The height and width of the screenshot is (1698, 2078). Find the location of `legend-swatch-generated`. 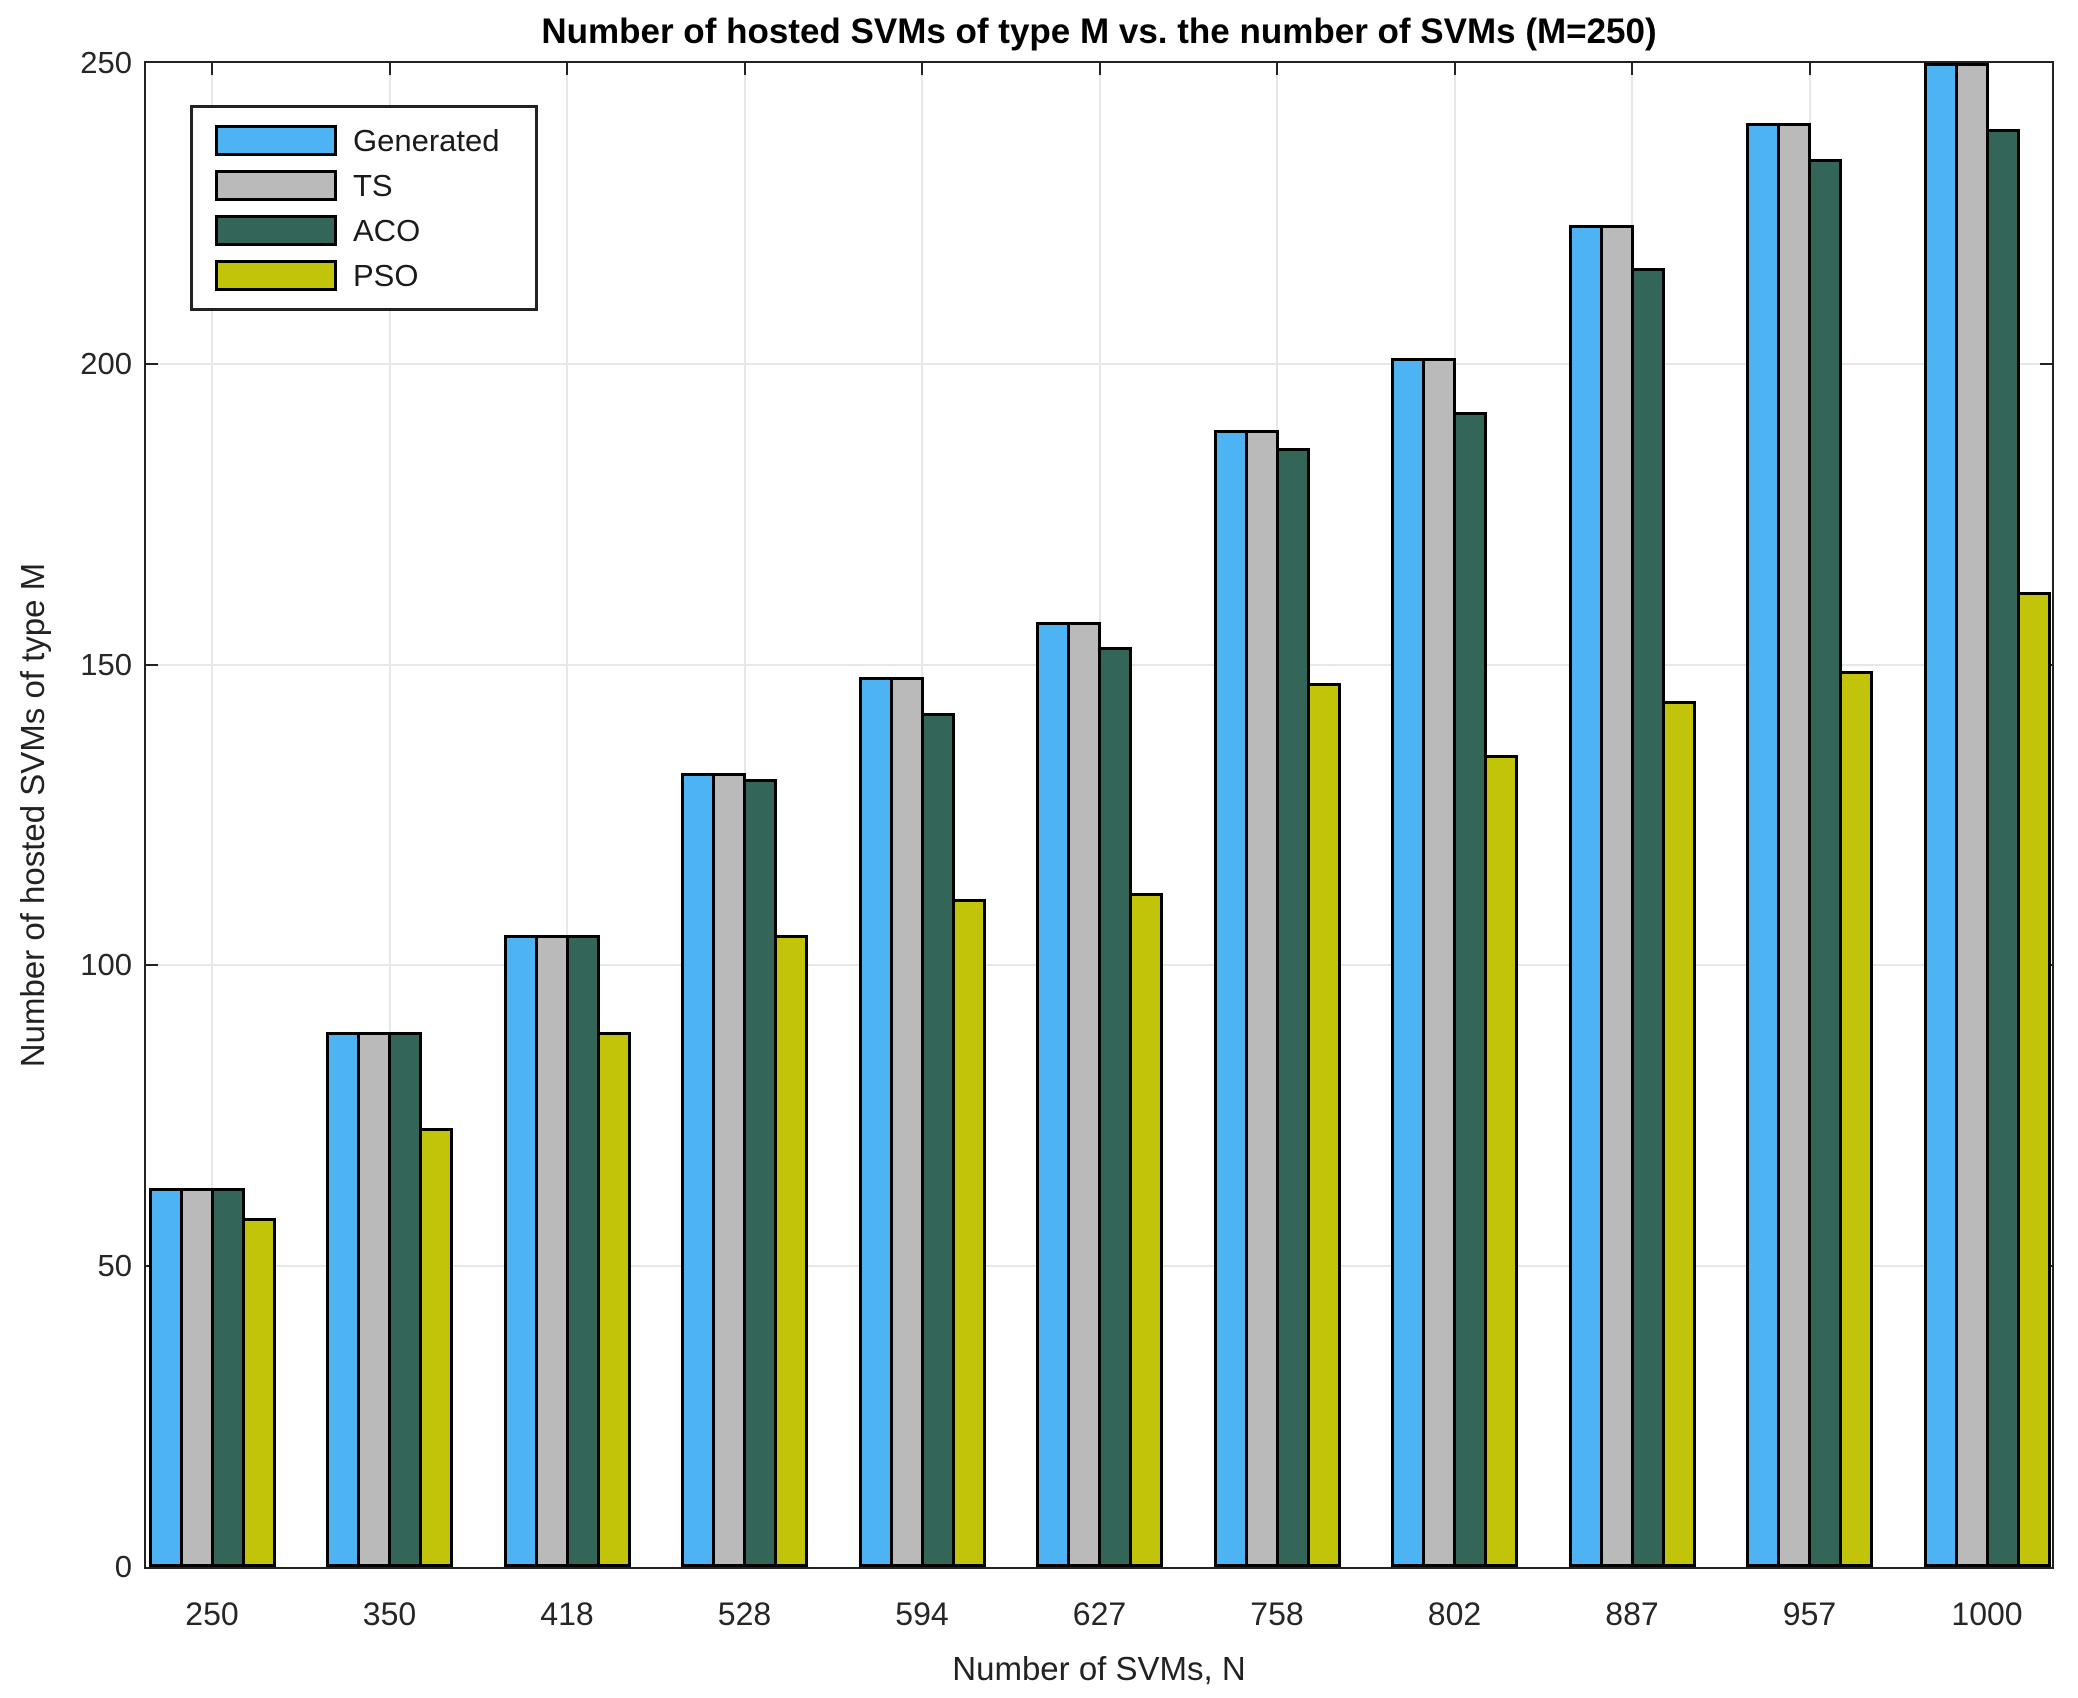

legend-swatch-generated is located at coordinates (276, 140).